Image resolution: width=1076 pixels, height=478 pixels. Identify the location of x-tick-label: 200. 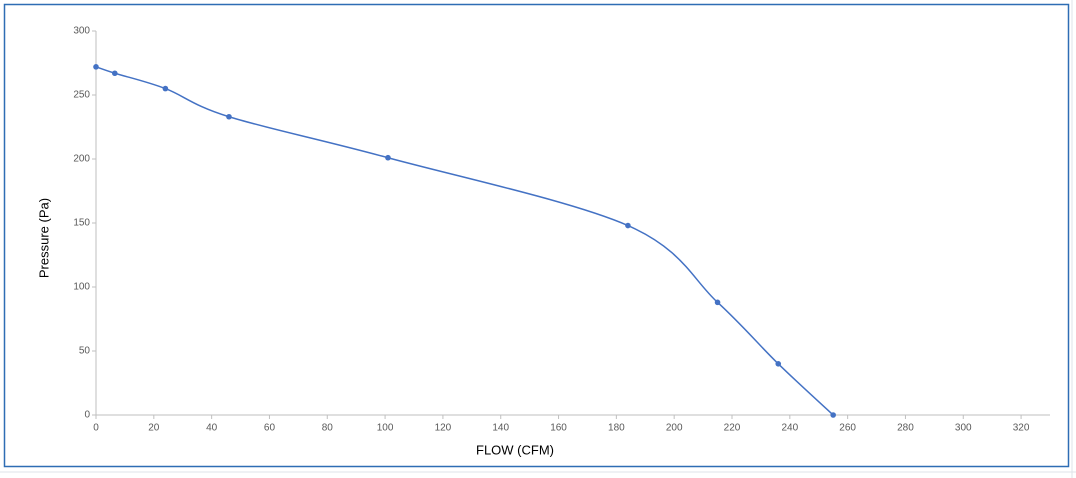
(674, 428).